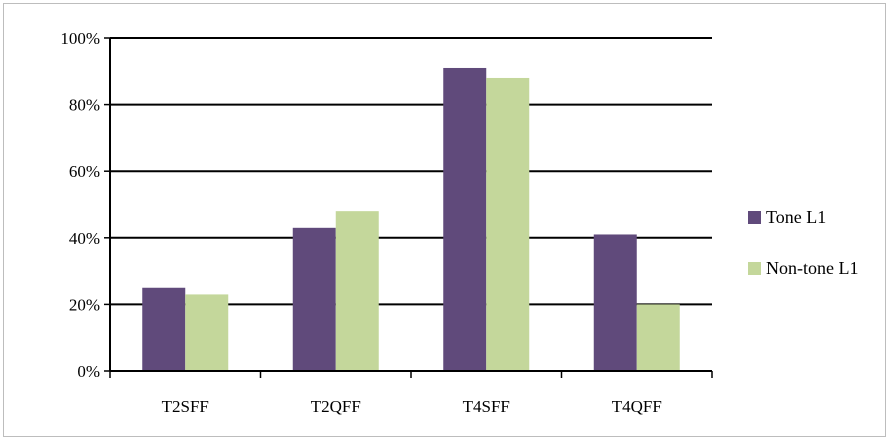 The height and width of the screenshot is (442, 891). Describe the element at coordinates (185, 406) in the screenshot. I see `x-tick-label: T2SFF` at that location.